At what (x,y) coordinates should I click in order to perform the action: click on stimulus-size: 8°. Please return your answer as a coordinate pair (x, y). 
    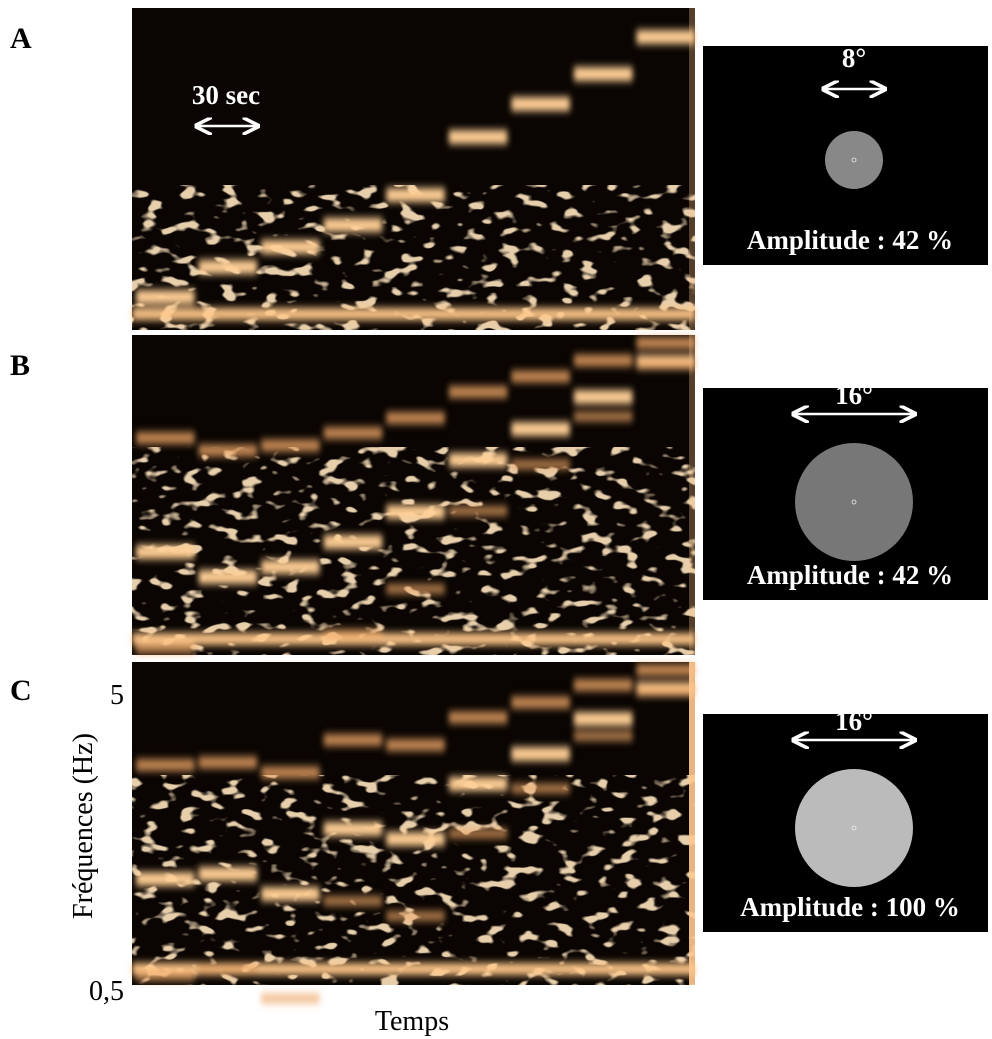
    Looking at the image, I should click on (854, 58).